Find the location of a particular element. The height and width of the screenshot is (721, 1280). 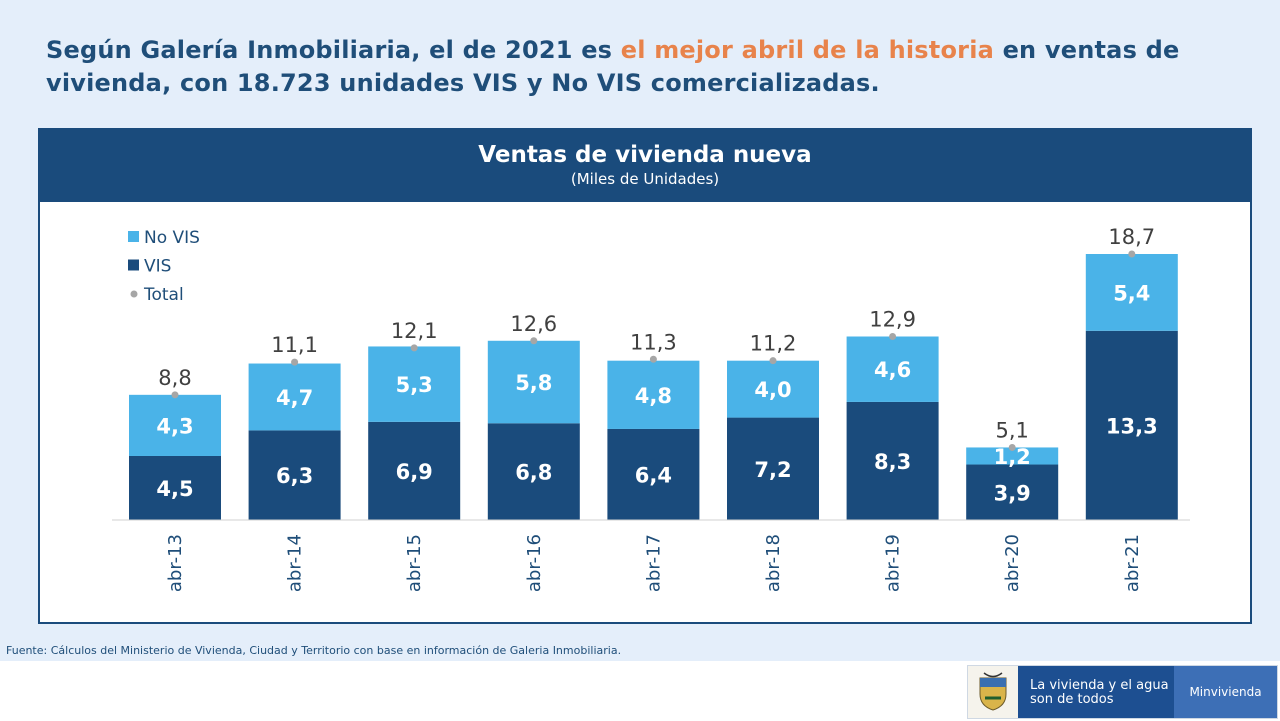

label-vis-abr-13: 4,5 is located at coordinates (174, 489).